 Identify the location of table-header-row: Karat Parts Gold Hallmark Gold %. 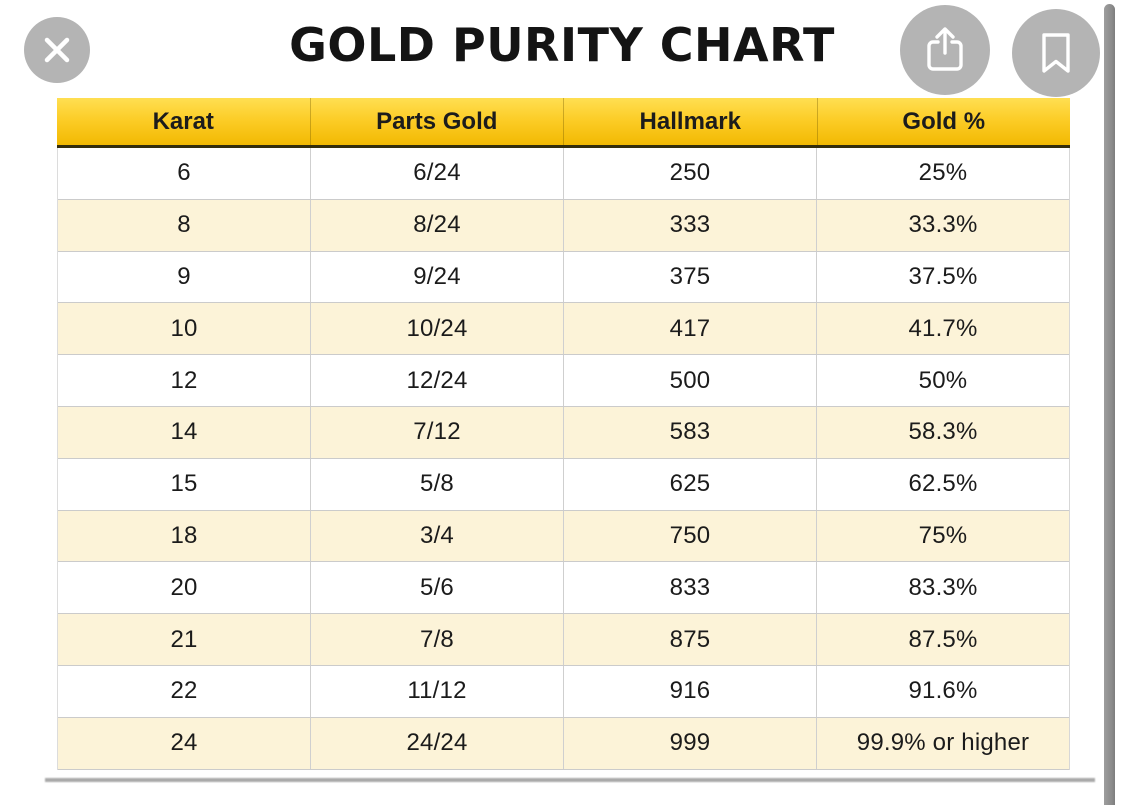
(563, 123).